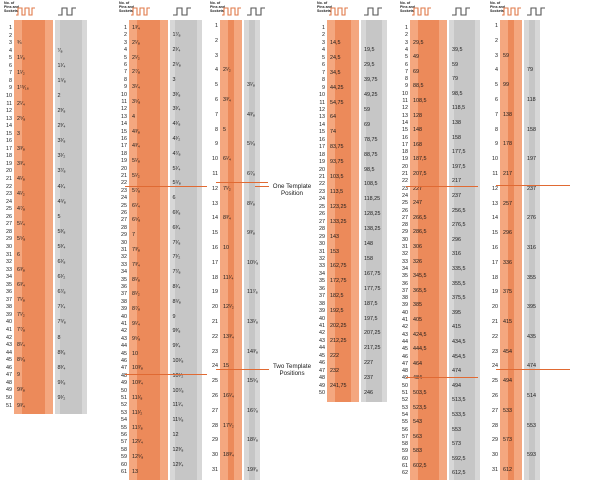  What do you see at coordinates (338, 221) in the screenshot?
I see `orange-value: 133,25` at bounding box center [338, 221].